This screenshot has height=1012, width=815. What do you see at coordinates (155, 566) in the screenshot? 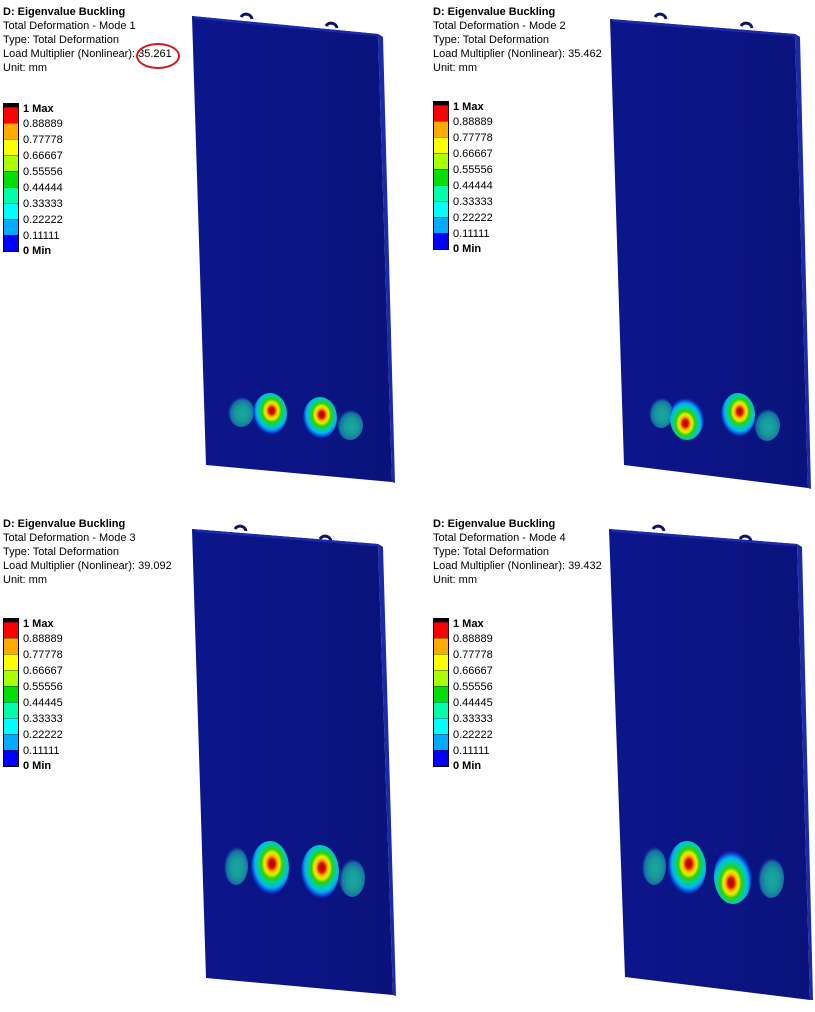
I see `load-multiplier-value: 39.092` at bounding box center [155, 566].